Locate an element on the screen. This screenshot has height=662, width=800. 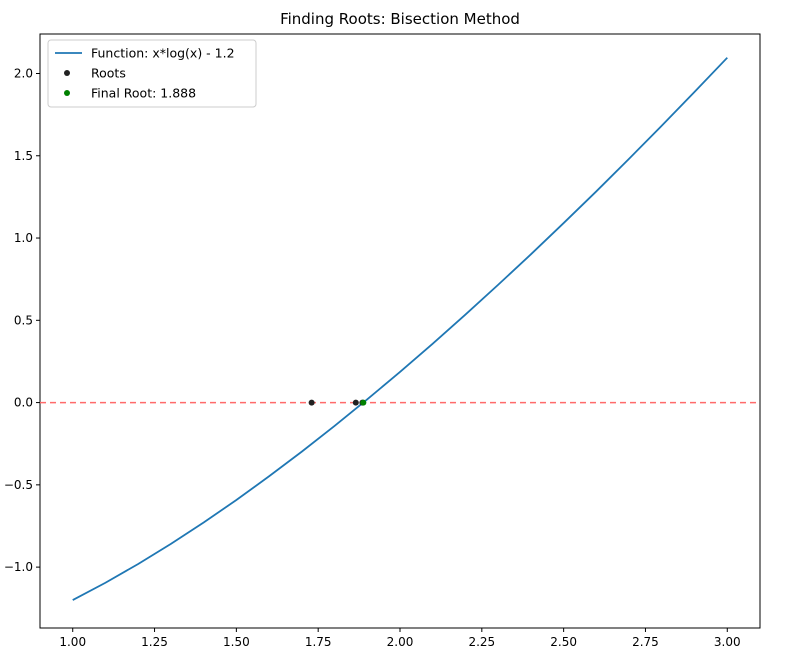
y-tick-label: 1.0 is located at coordinates (23, 238).